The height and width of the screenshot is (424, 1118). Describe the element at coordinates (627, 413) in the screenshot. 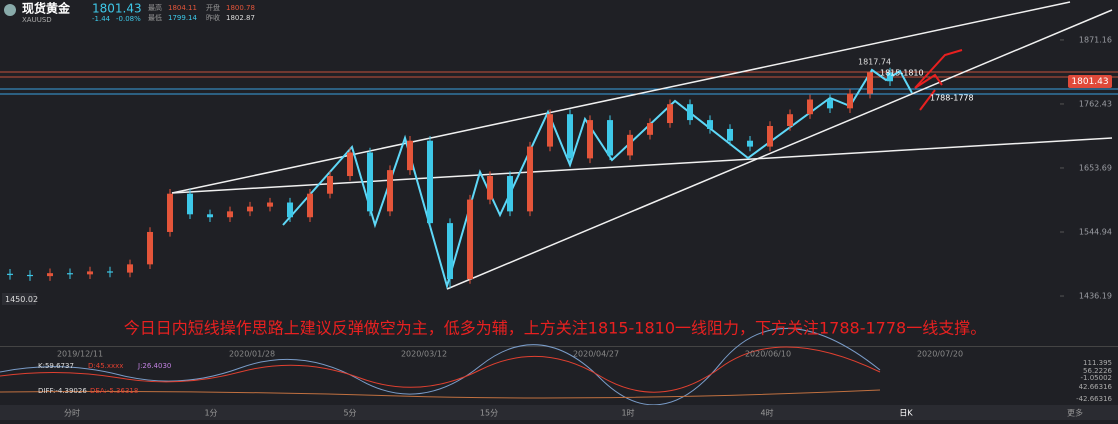

I see `tab: 1时` at that location.